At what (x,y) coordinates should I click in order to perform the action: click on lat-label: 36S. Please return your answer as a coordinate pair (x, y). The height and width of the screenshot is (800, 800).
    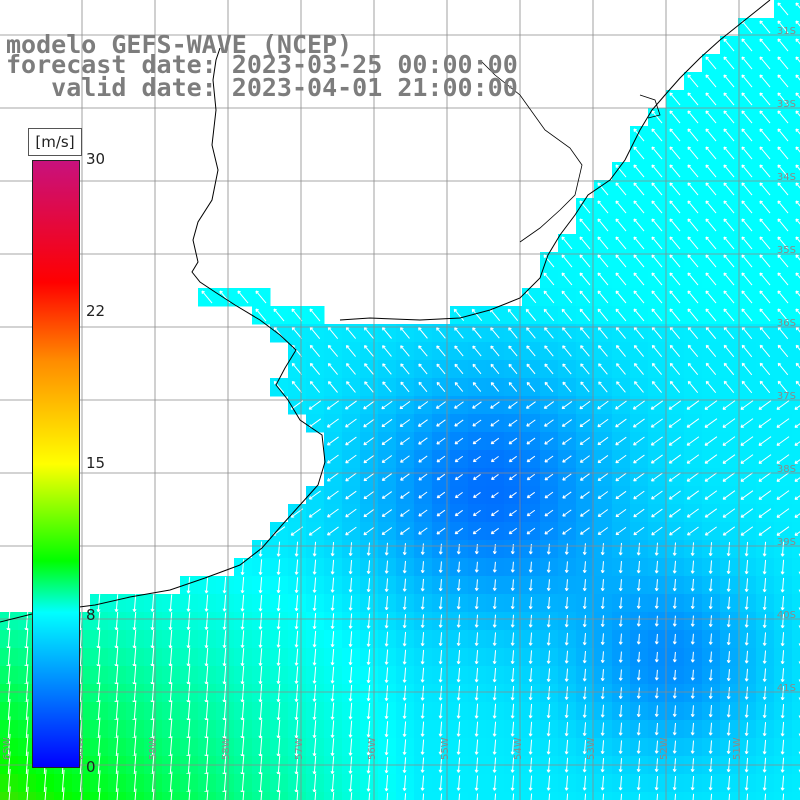
    Looking at the image, I should click on (786, 323).